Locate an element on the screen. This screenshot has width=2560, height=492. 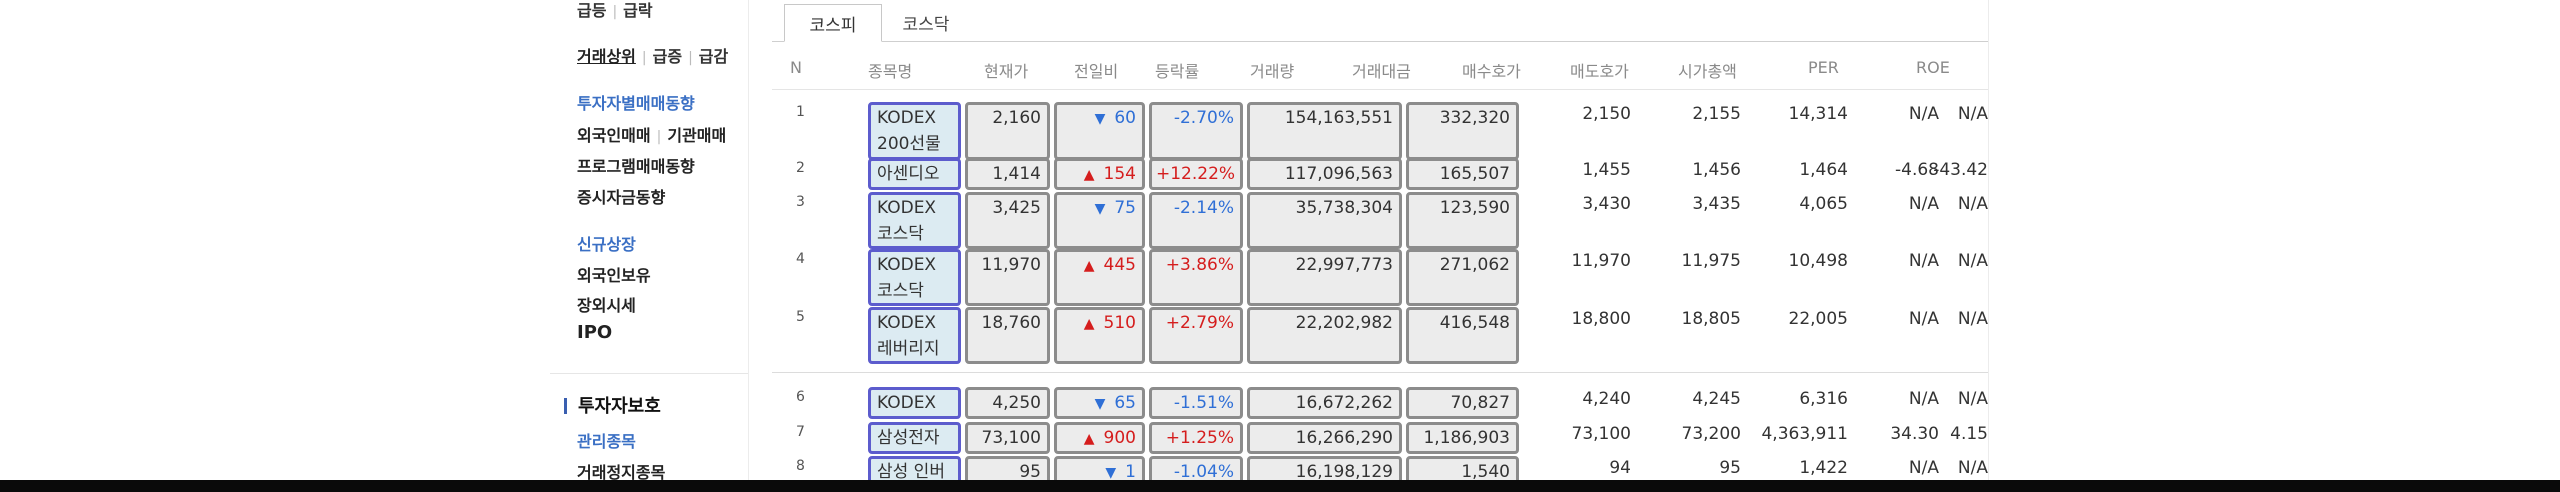
price-cell: 18,760 is located at coordinates (1007, 335).